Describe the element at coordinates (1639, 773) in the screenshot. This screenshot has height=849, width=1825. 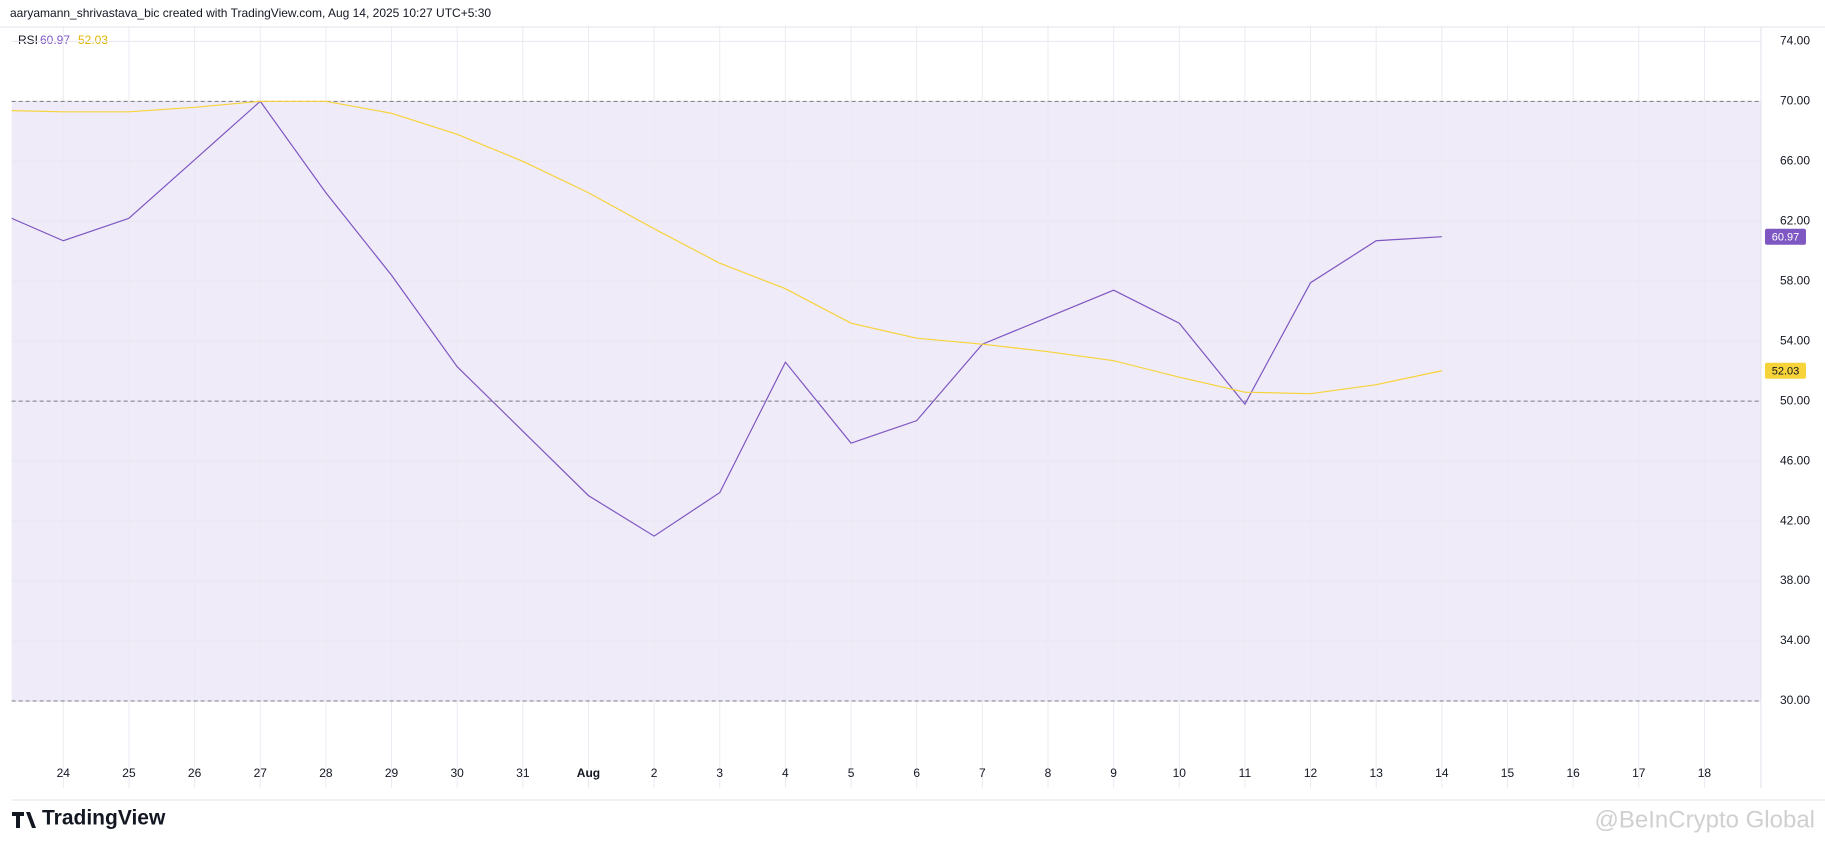
I see `x-tick-label: 17` at that location.